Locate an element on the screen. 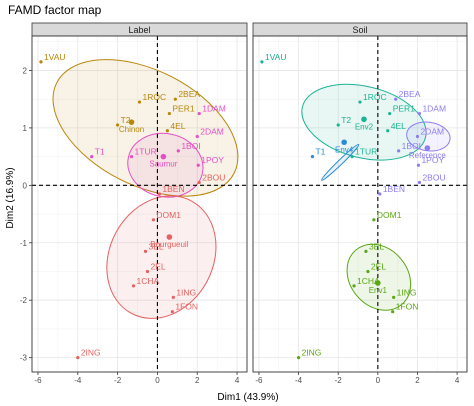 The height and width of the screenshot is (406, 474). group-label: Env1 is located at coordinates (378, 290).